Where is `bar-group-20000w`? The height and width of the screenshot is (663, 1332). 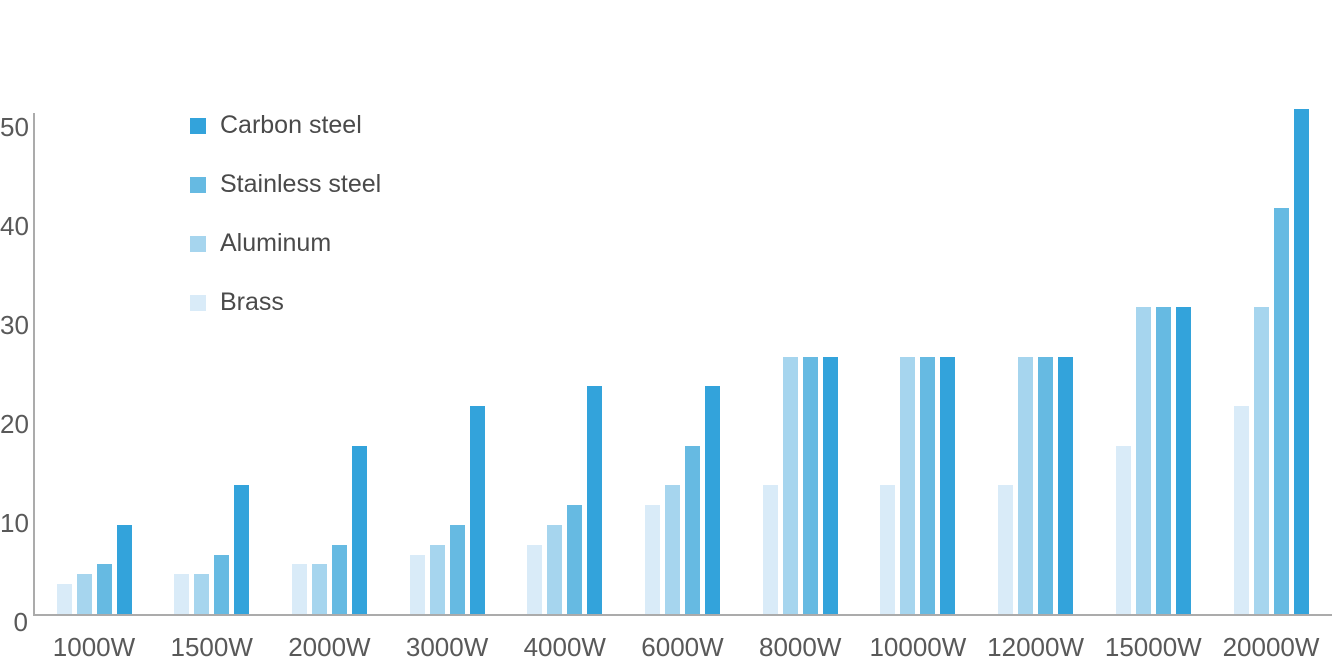
bar-group-20000w is located at coordinates (1271, 361).